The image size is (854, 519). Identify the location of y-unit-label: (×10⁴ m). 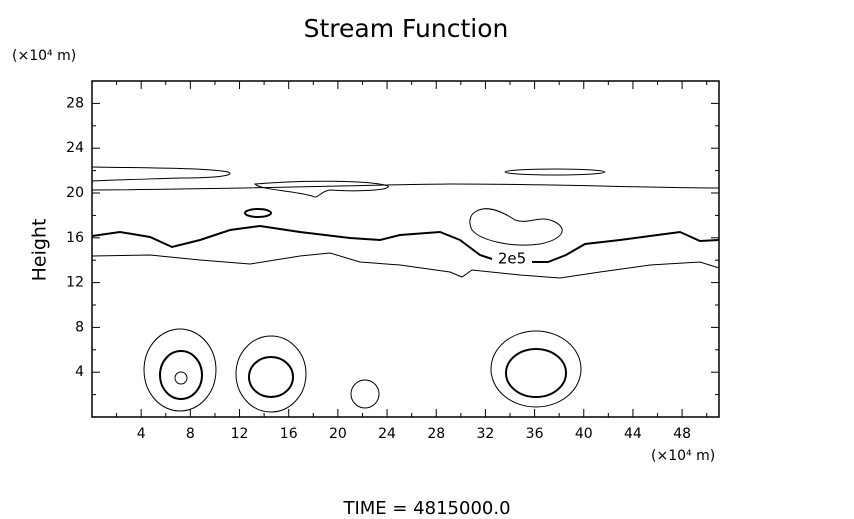
(44, 56).